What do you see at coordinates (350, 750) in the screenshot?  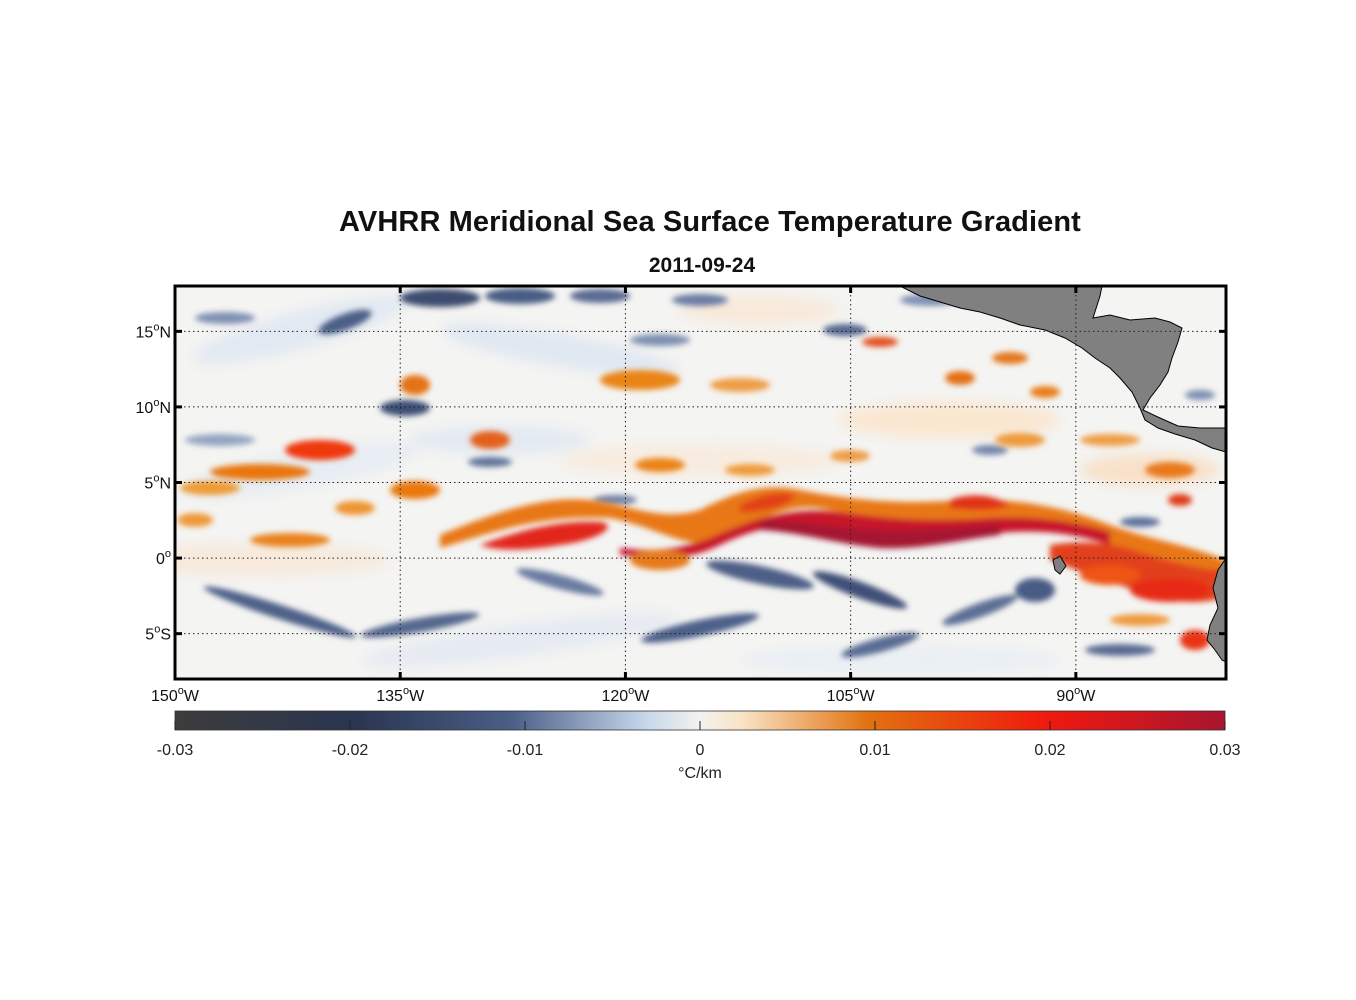 I see `colorbar-tick-label: -0.02` at bounding box center [350, 750].